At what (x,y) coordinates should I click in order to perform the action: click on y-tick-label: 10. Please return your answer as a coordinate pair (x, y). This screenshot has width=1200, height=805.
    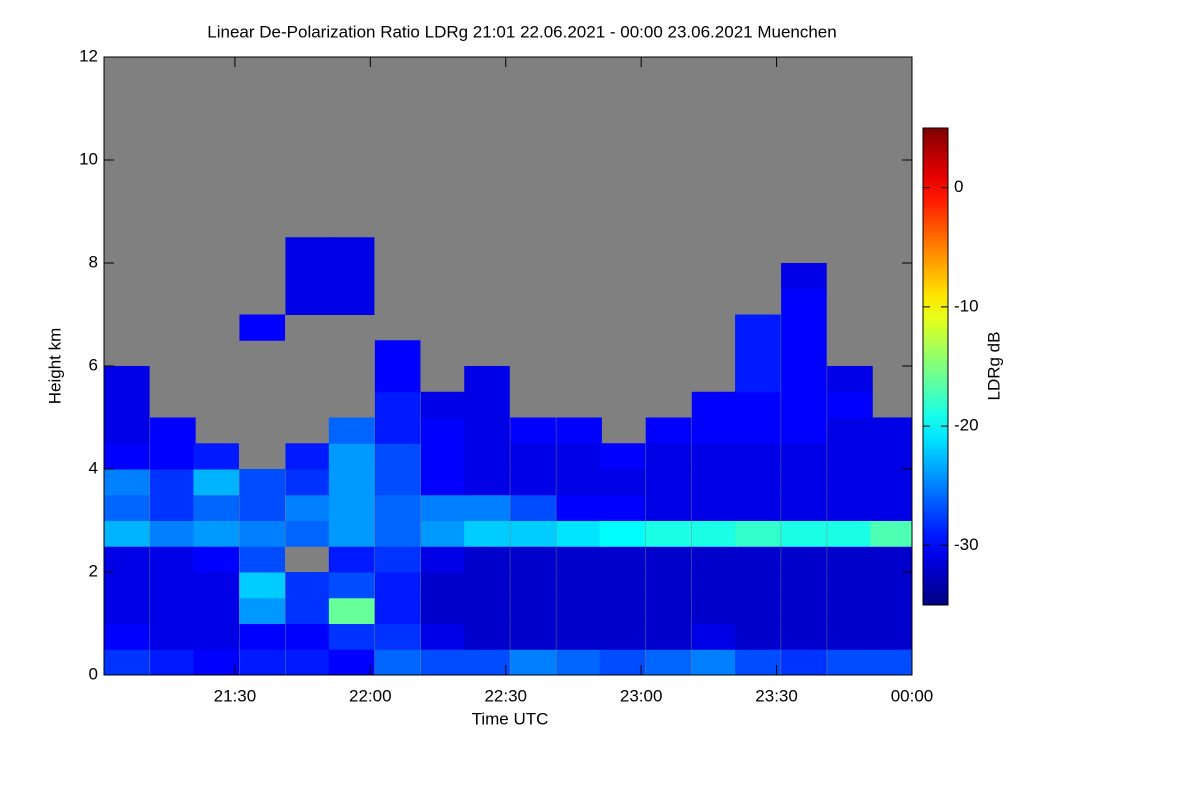
    Looking at the image, I should click on (88, 158).